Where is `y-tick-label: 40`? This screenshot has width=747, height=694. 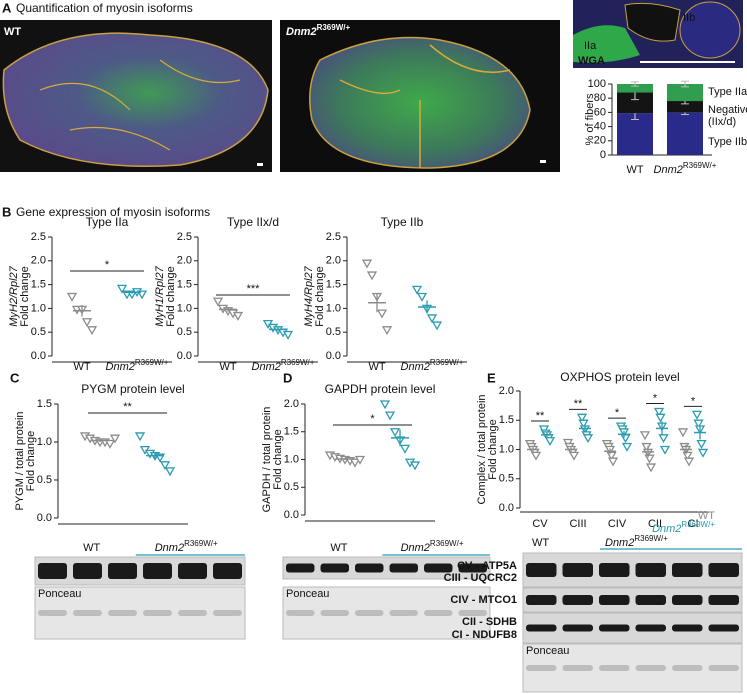 y-tick-label: 40 is located at coordinates (600, 127).